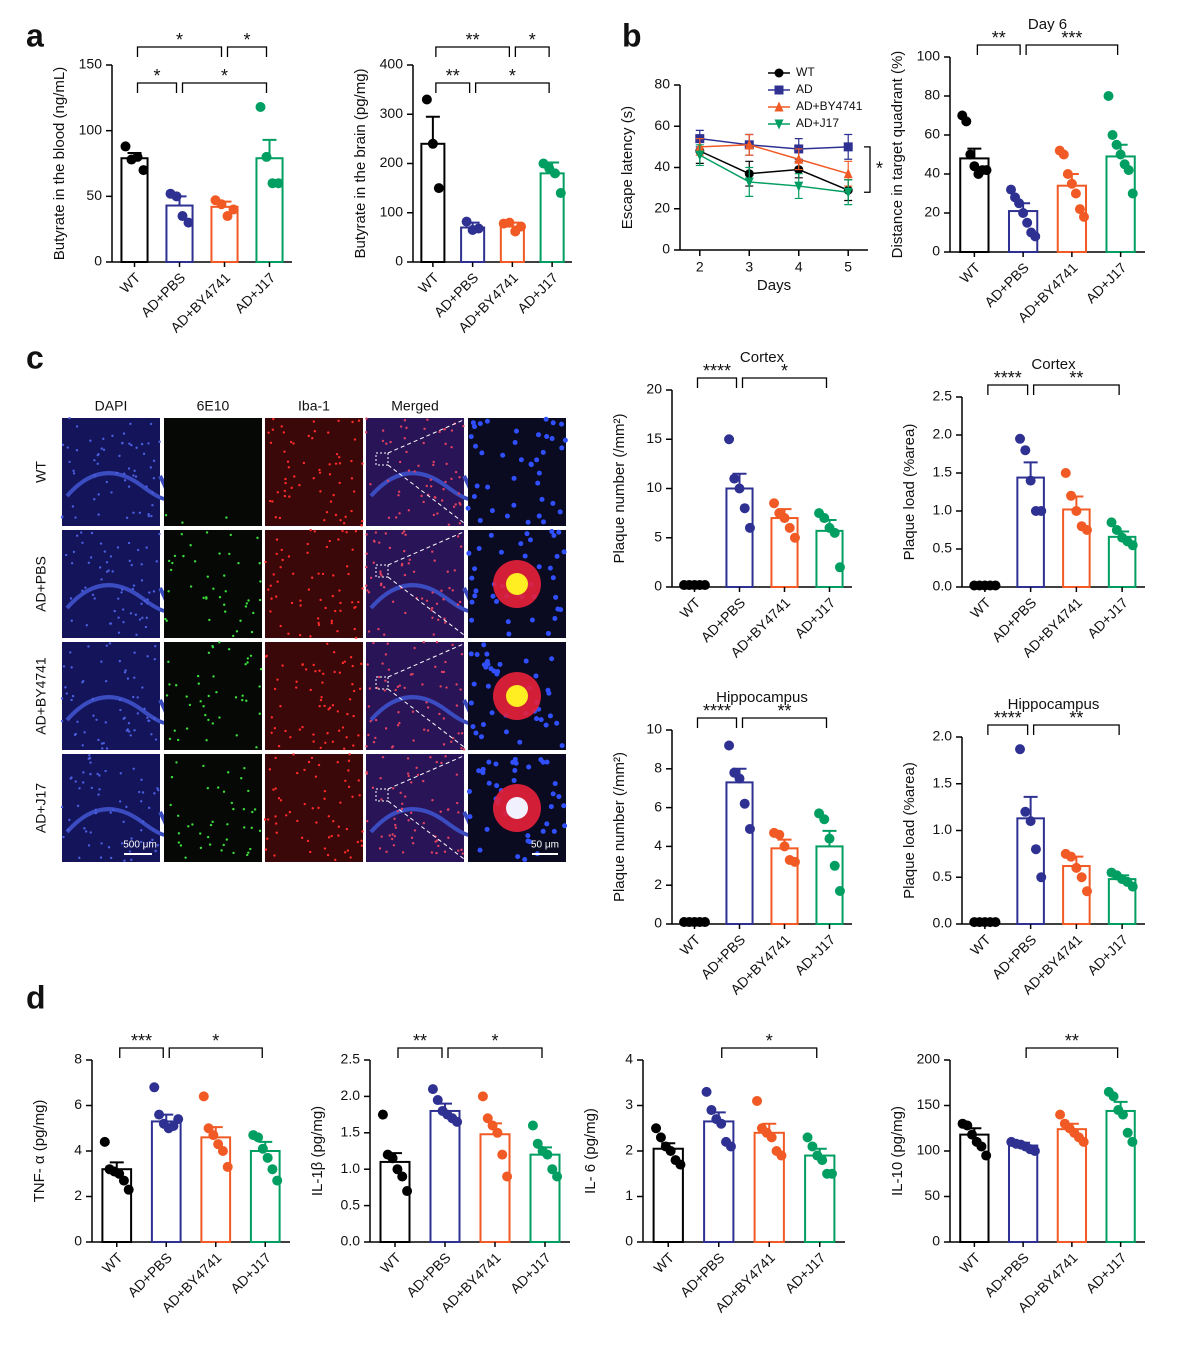 The image size is (1202, 1346). What do you see at coordinates (317, 1151) in the screenshot?
I see `y-axis-label: IL-1β (pg/mg)` at bounding box center [317, 1151].